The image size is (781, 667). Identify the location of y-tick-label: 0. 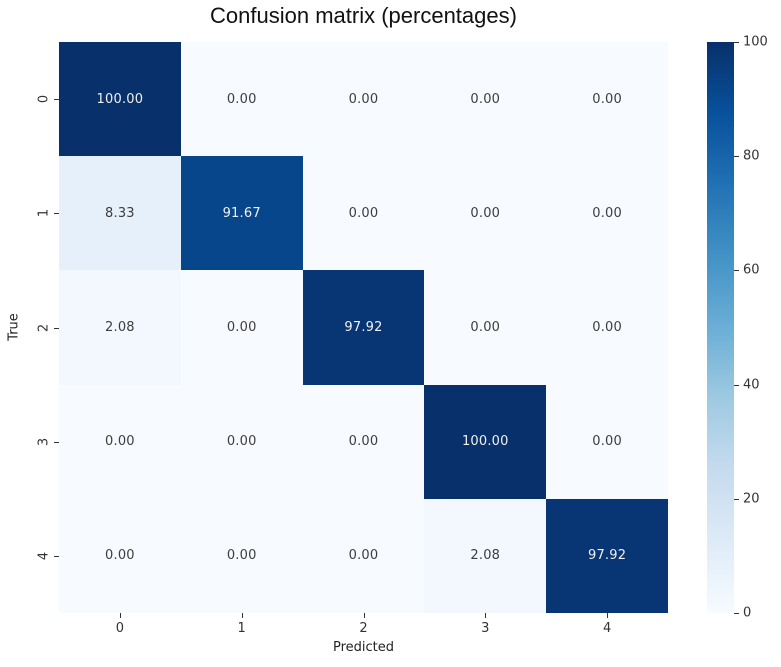
(44, 99).